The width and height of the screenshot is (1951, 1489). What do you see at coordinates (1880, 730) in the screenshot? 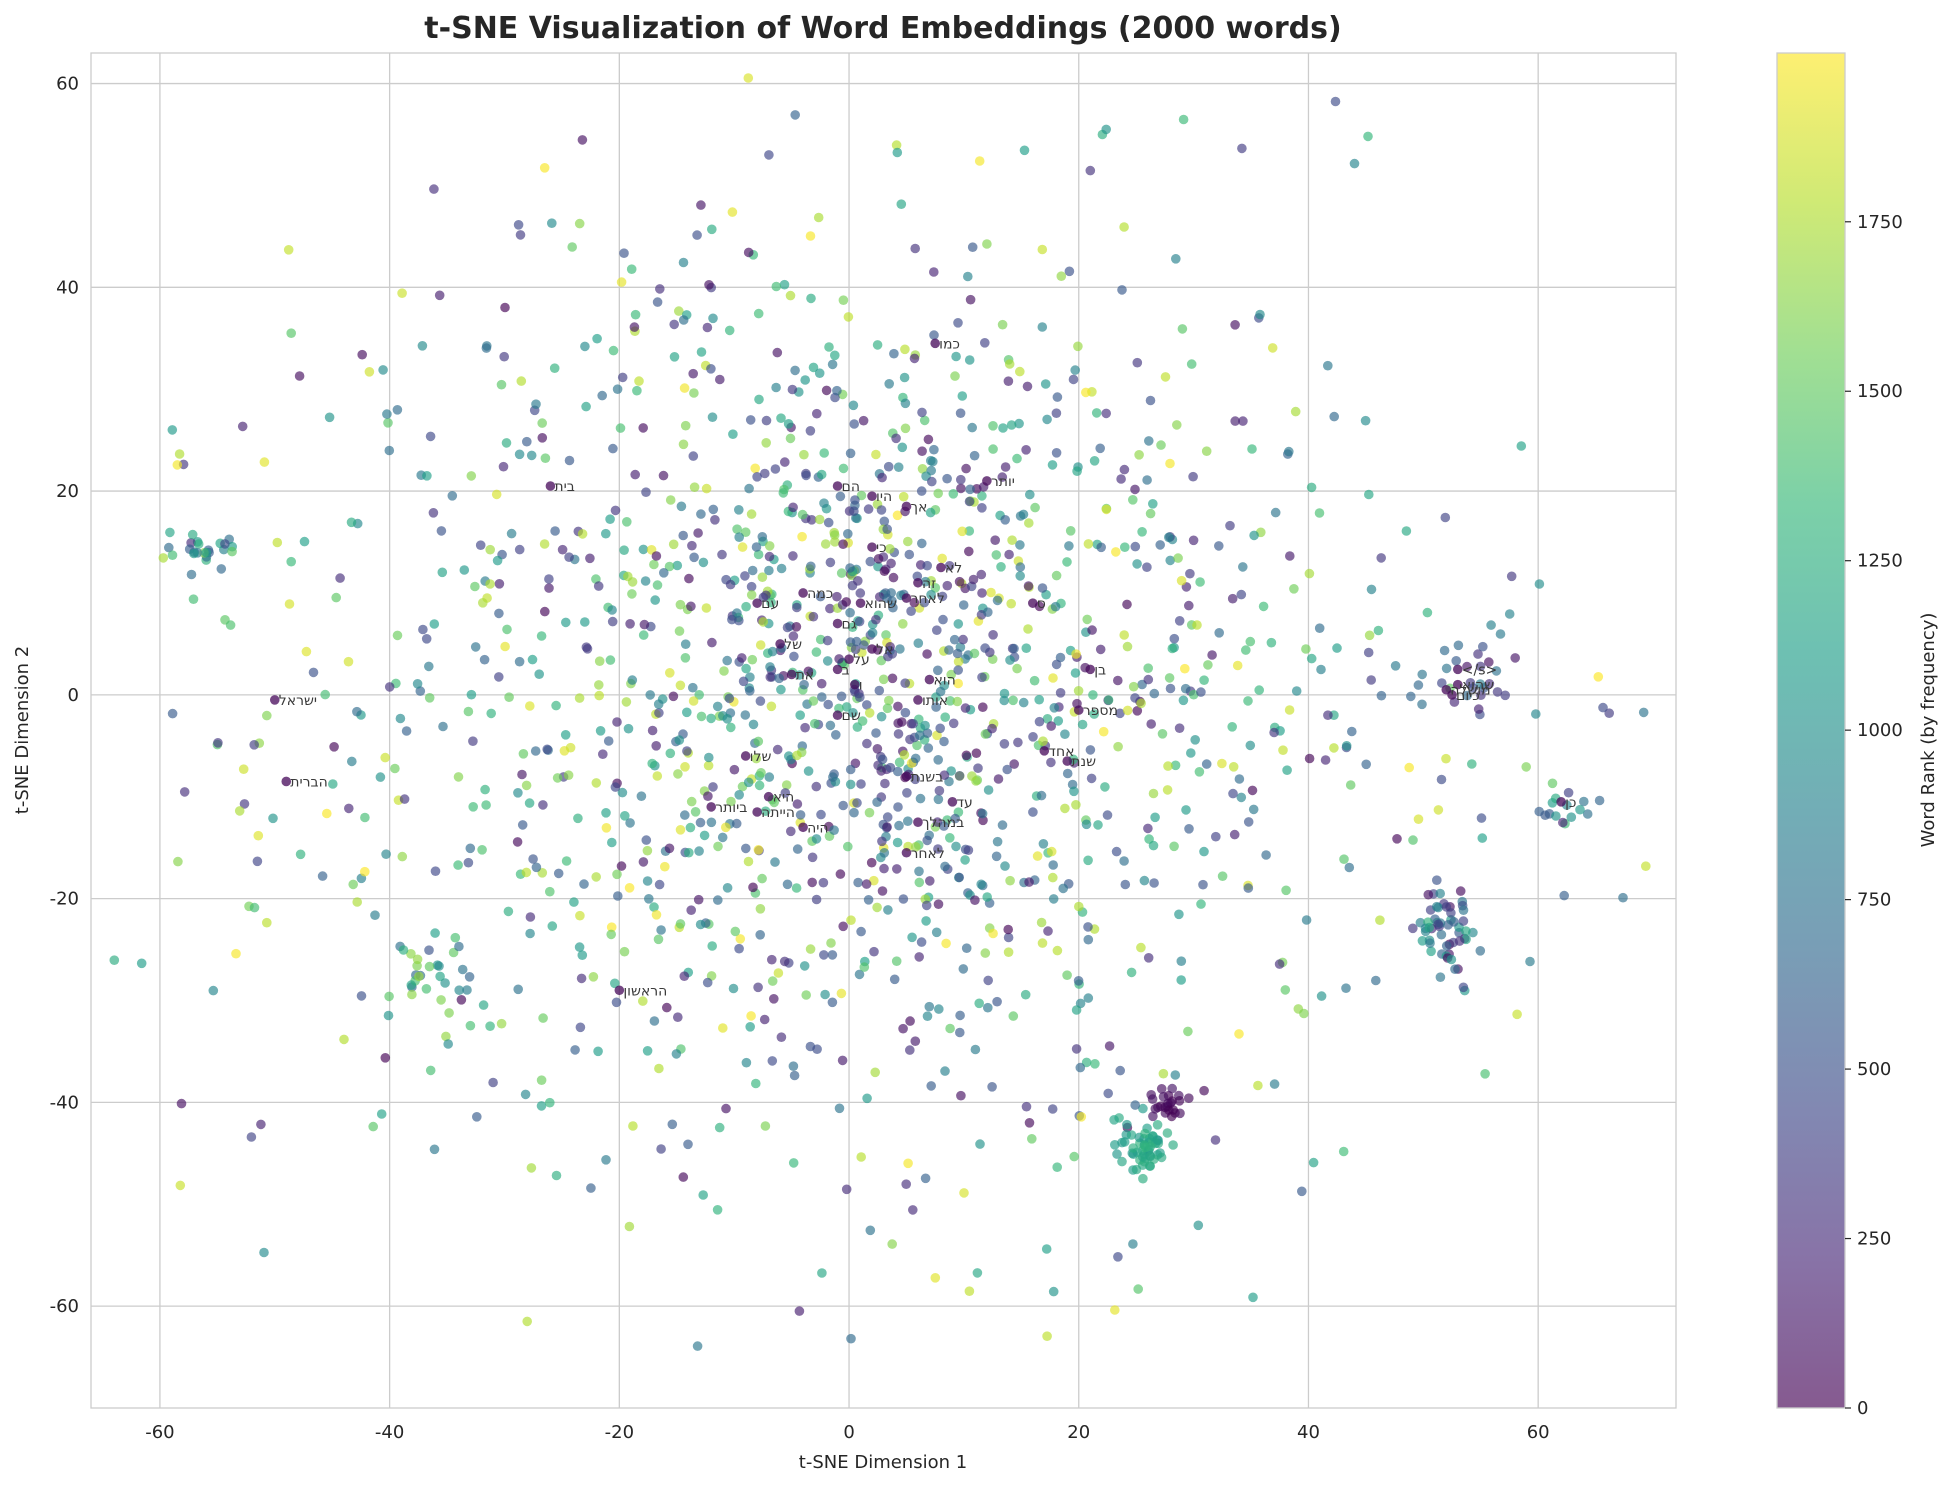
I see `colorbar-tick-label: 1000` at bounding box center [1880, 730].